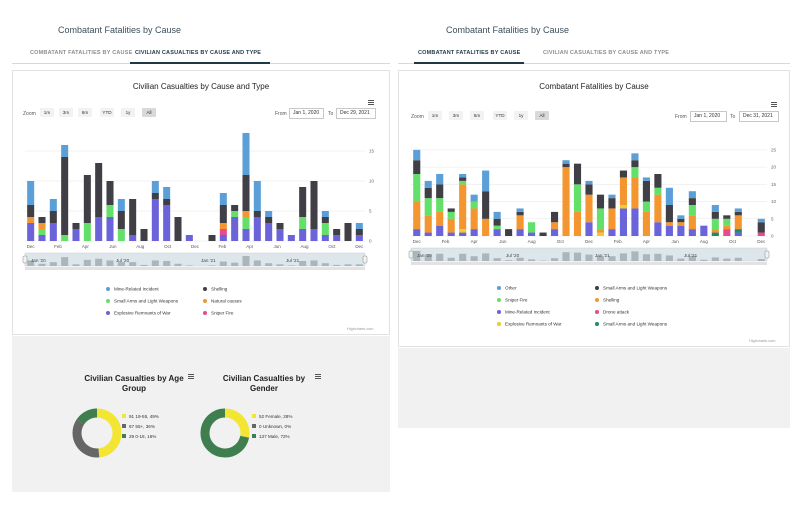 The image size is (800, 506). What do you see at coordinates (635, 288) in the screenshot?
I see `legend-item: Small Arms and Light Weapons` at bounding box center [635, 288].